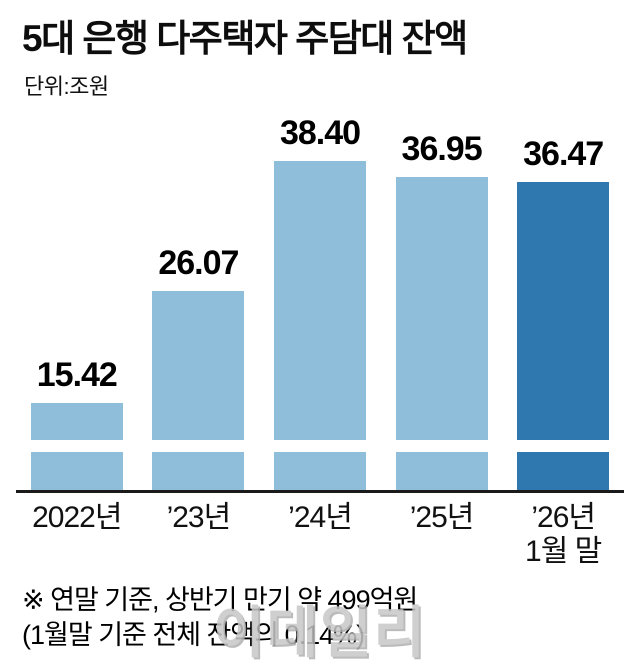 Image resolution: width=640 pixels, height=669 pixels. I want to click on bar-group: 36.47, so click(563, 312).